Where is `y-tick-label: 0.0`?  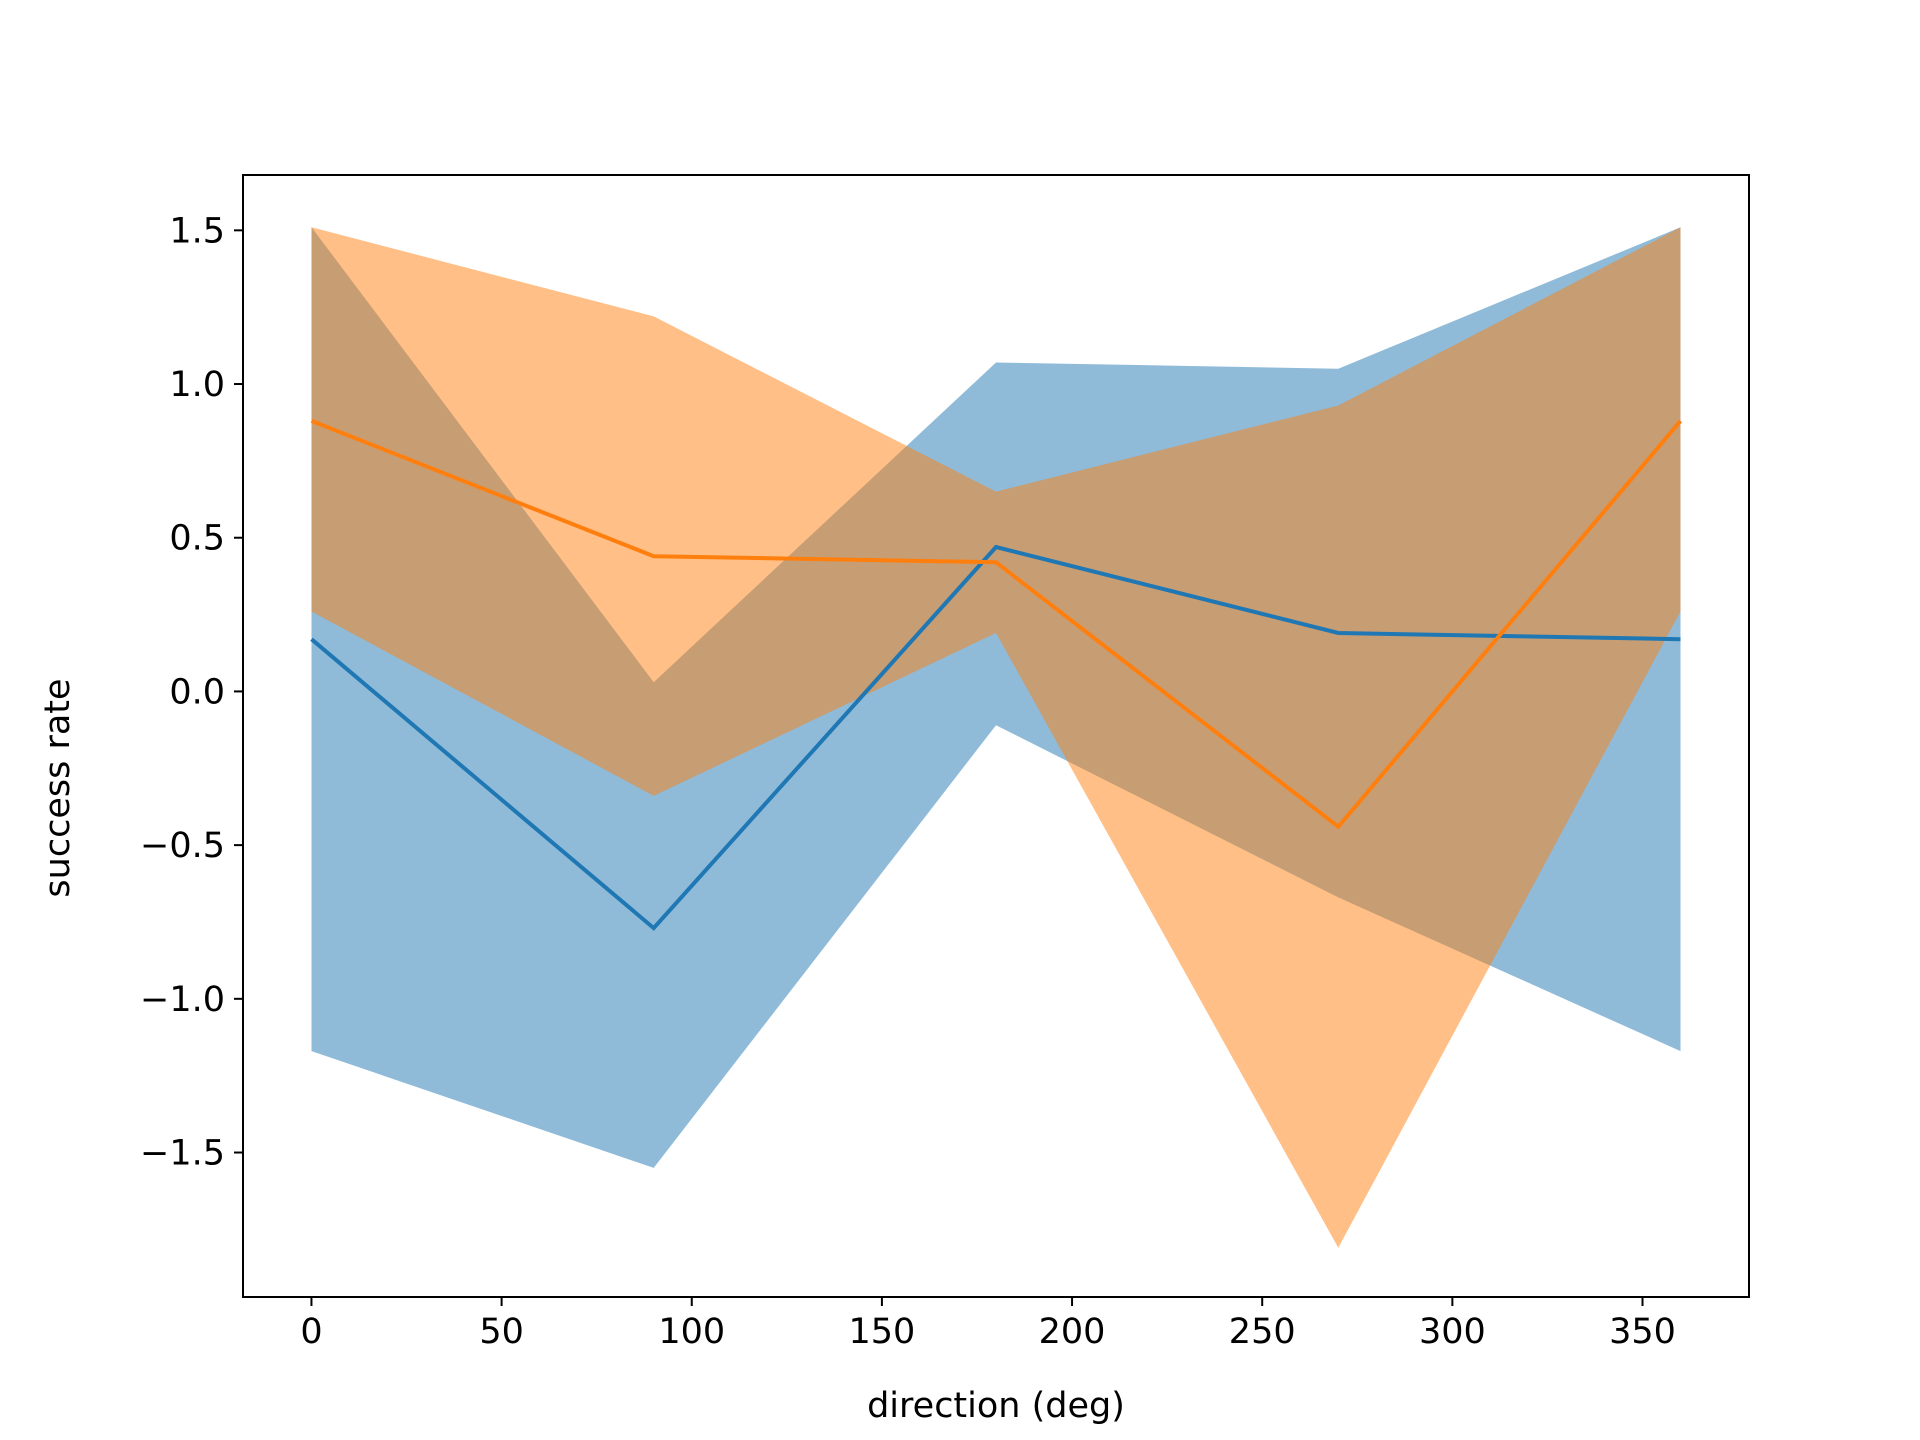
y-tick-label: 0.0 is located at coordinates (197, 692).